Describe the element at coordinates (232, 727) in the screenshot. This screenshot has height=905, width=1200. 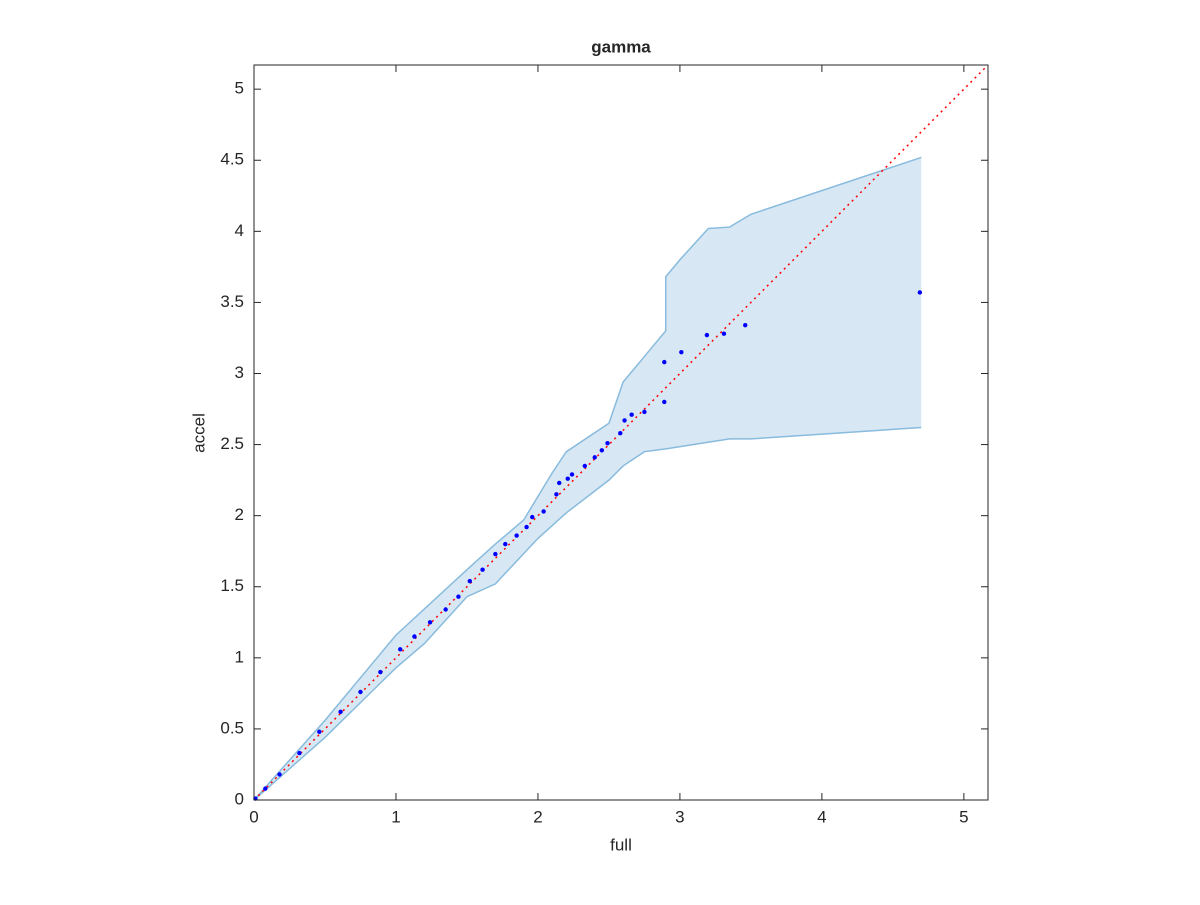
I see `y-tick-label: 0.5` at that location.